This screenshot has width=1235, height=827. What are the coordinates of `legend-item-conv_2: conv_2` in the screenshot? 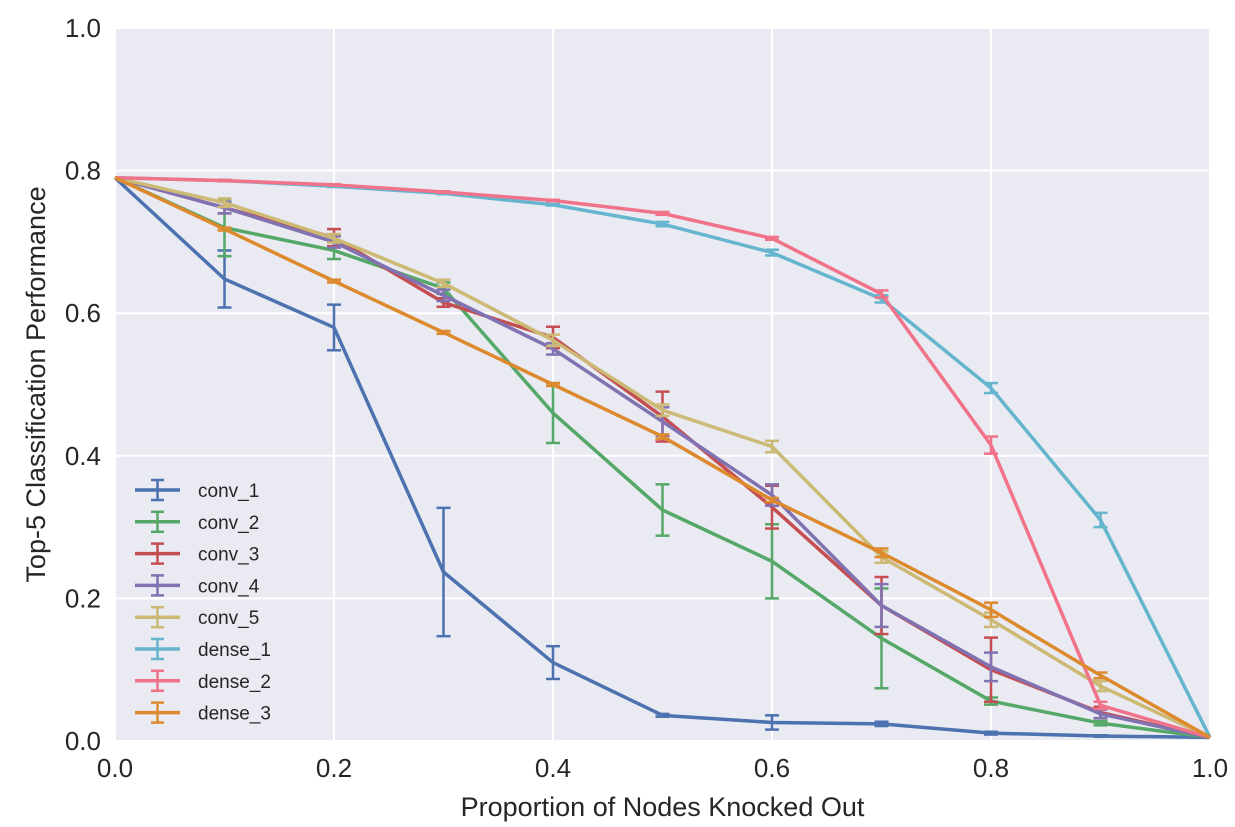 It's located at (197, 522).